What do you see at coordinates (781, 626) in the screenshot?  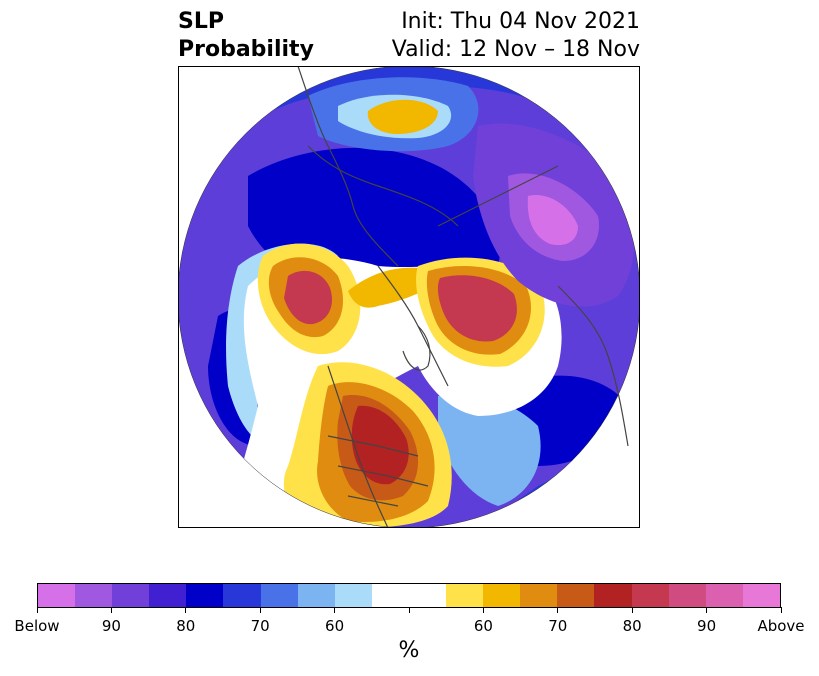 I see `colorbar-tick-label: Above` at bounding box center [781, 626].